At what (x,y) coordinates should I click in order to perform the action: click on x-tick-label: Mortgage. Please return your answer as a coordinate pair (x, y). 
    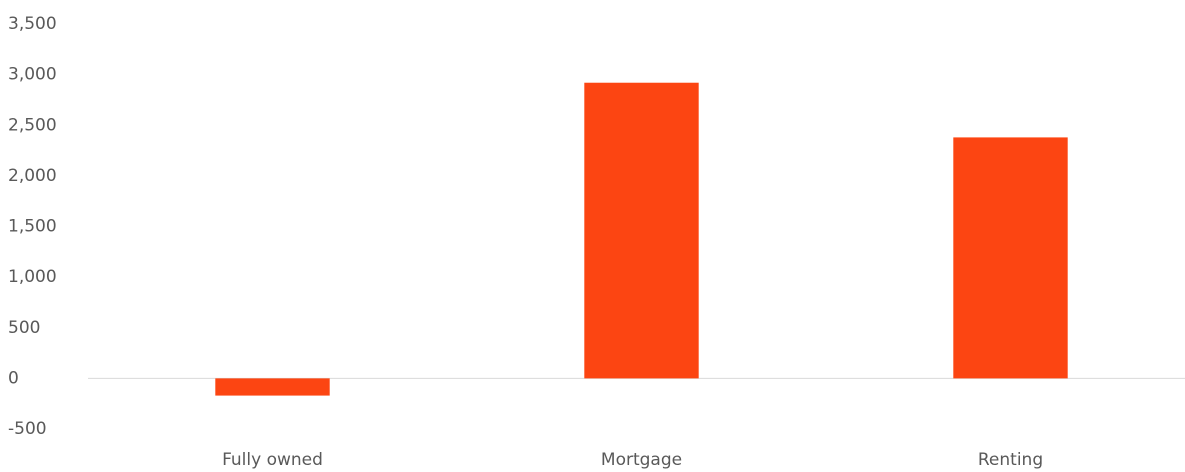
    Looking at the image, I should click on (641, 460).